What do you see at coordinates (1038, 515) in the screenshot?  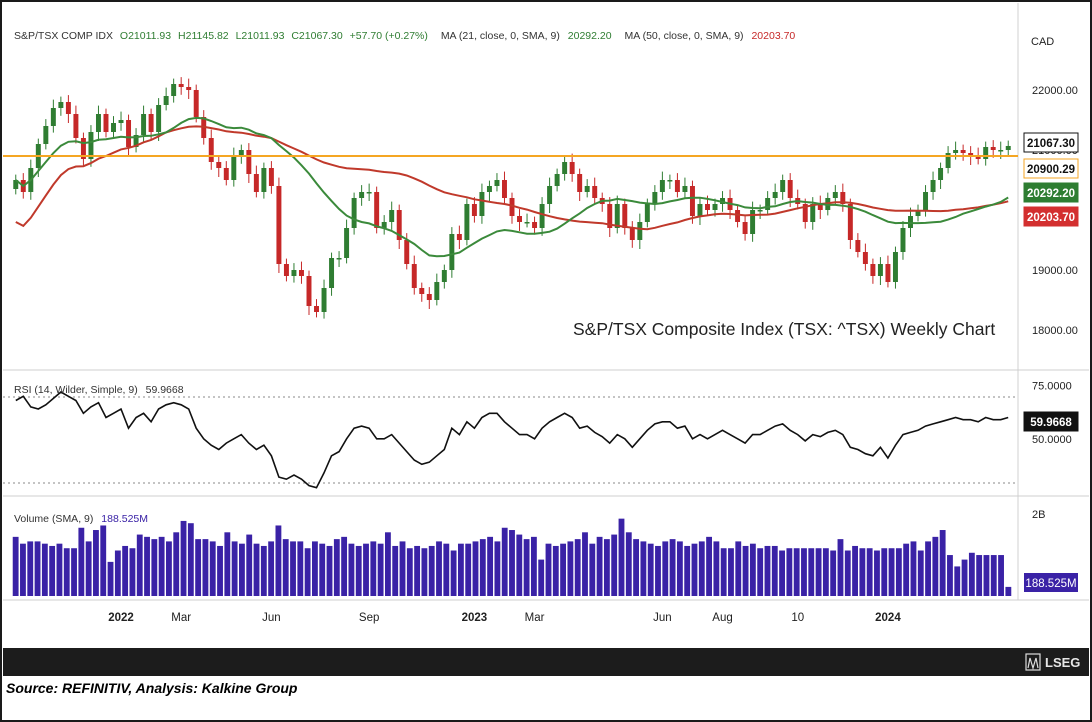 I see `volume-tick-label: 2B` at bounding box center [1038, 515].